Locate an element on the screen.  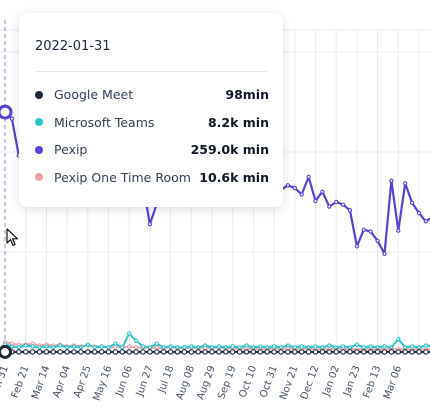
x-tick-label: Oct 31 is located at coordinates (269, 381).